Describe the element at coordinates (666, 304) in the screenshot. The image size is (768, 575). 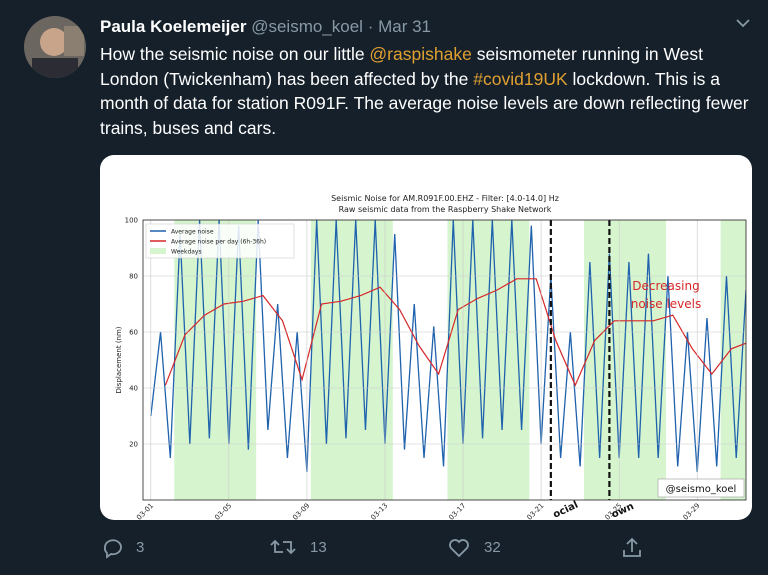
I see `annotation-line: noise levels` at that location.